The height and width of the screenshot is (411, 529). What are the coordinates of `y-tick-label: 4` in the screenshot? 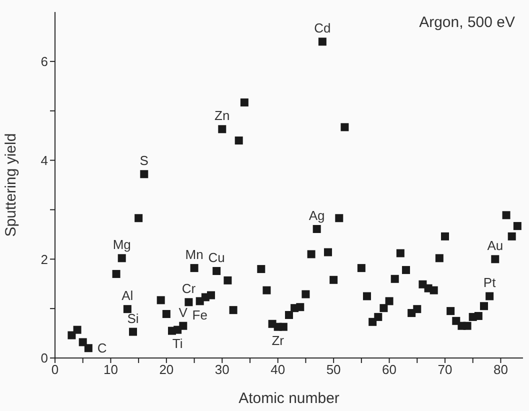 It's located at (44, 160).